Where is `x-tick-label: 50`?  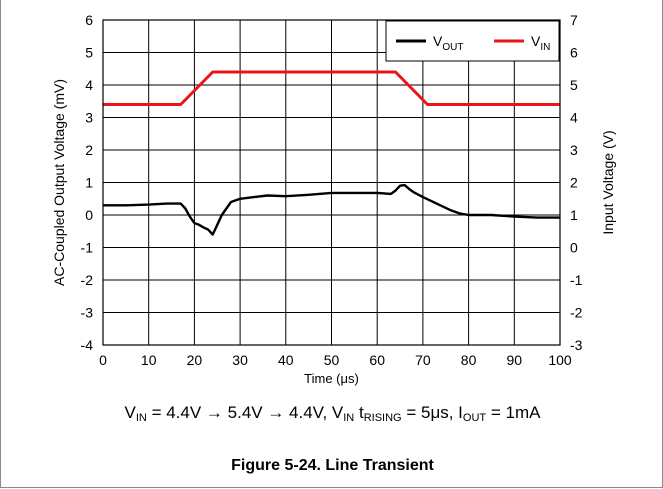
x-tick-label: 50 is located at coordinates (332, 360).